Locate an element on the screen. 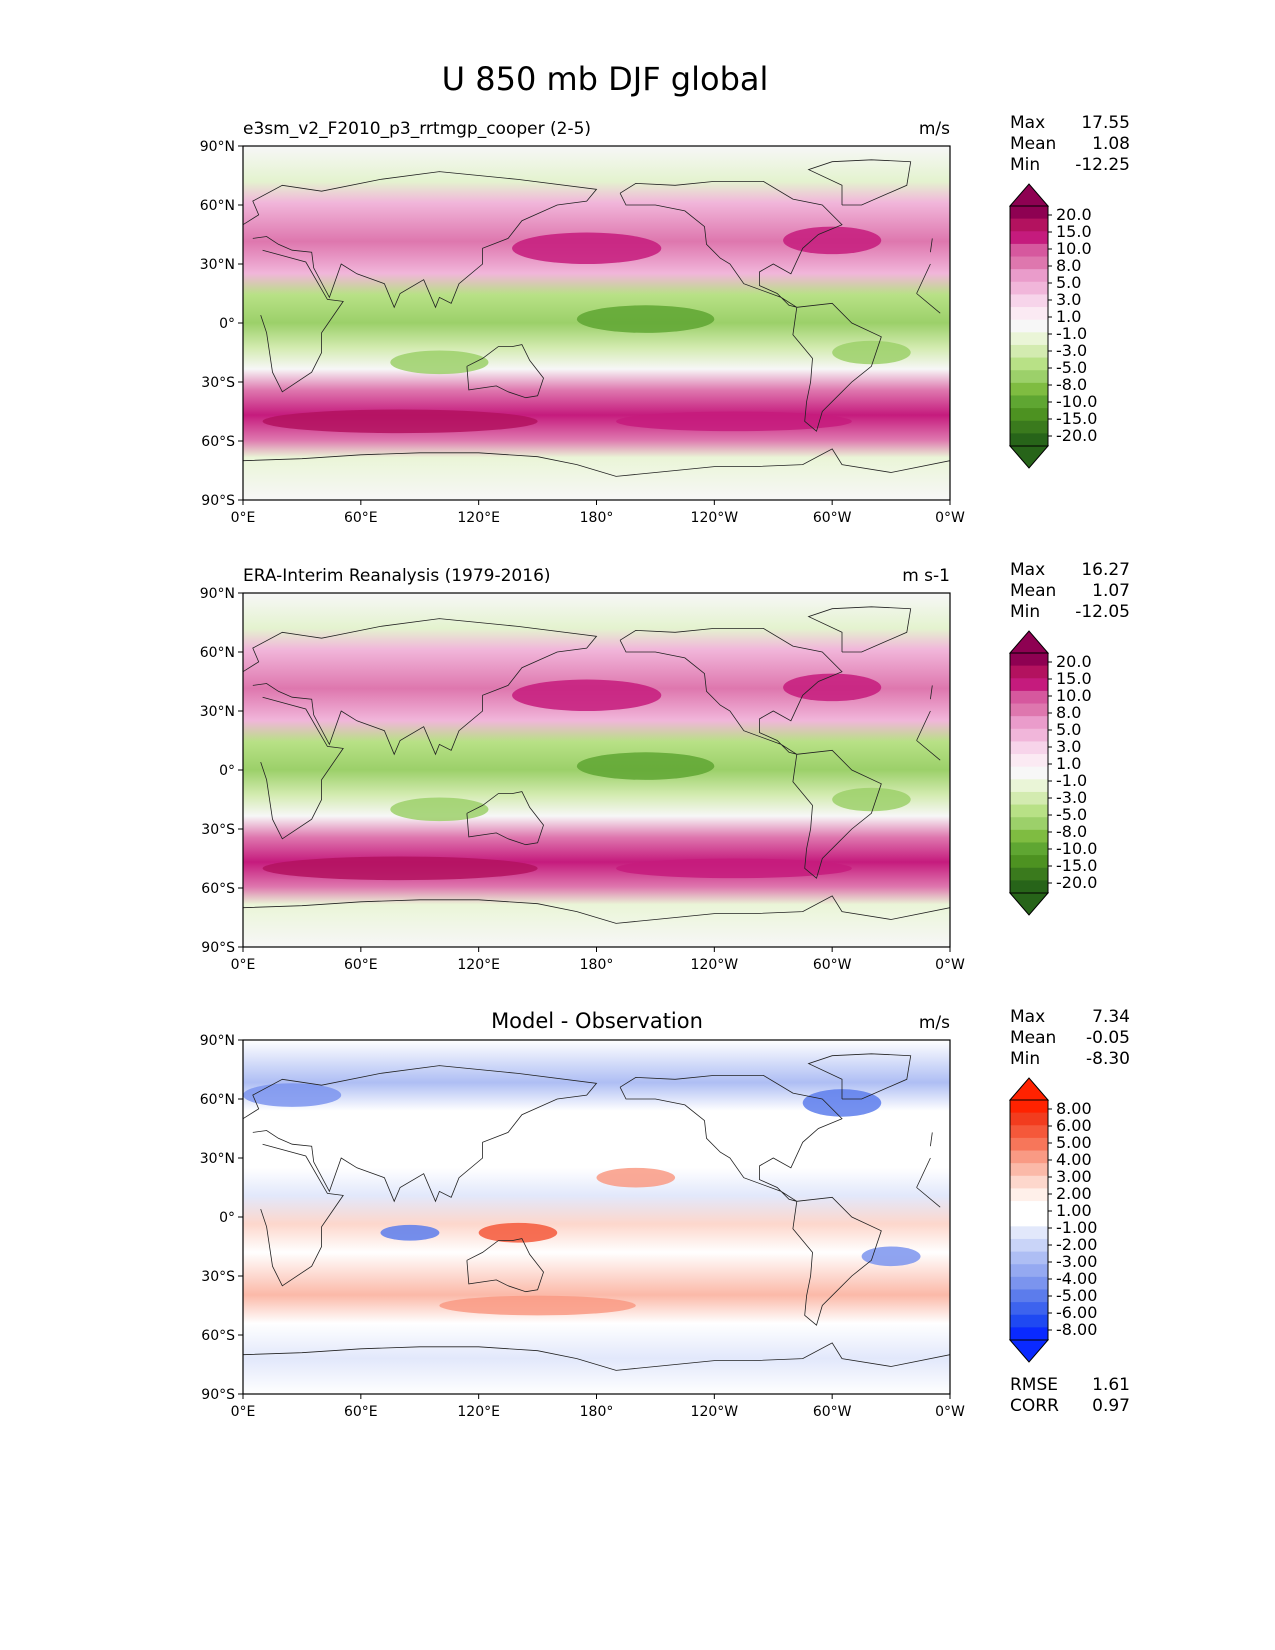 The height and width of the screenshot is (1650, 1275). panel-title: Model - Observation is located at coordinates (597, 1021).